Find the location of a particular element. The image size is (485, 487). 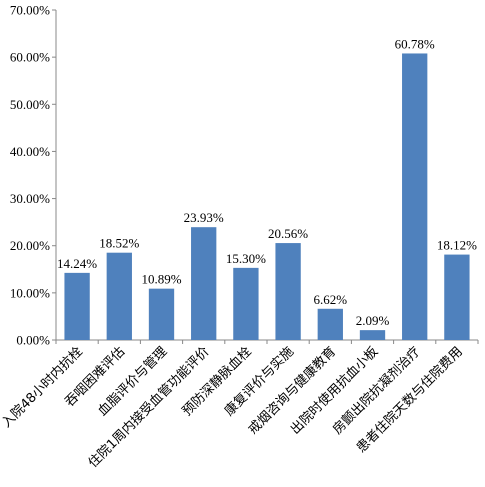

data-label: 60.78% is located at coordinates (415, 43).